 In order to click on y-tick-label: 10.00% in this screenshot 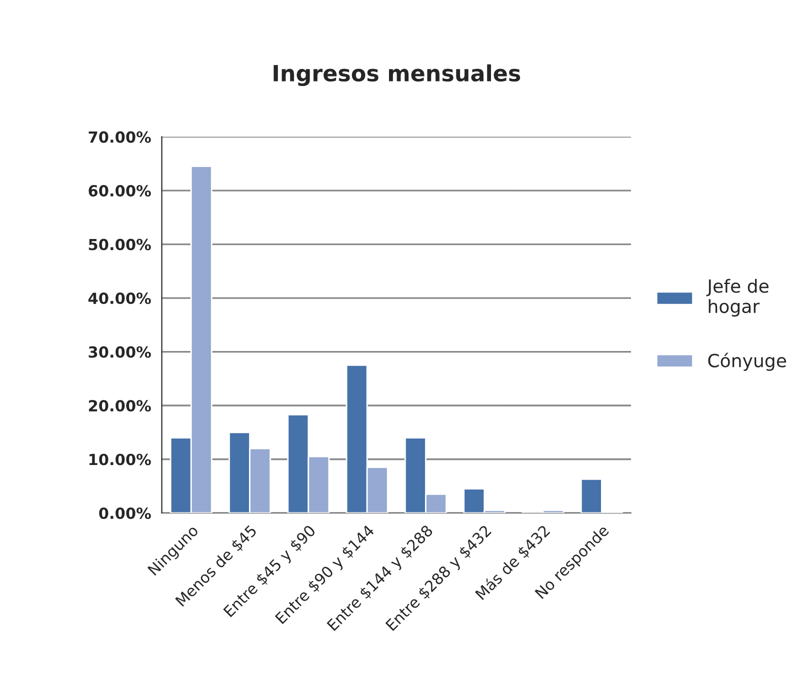, I will do `click(120, 460)`.